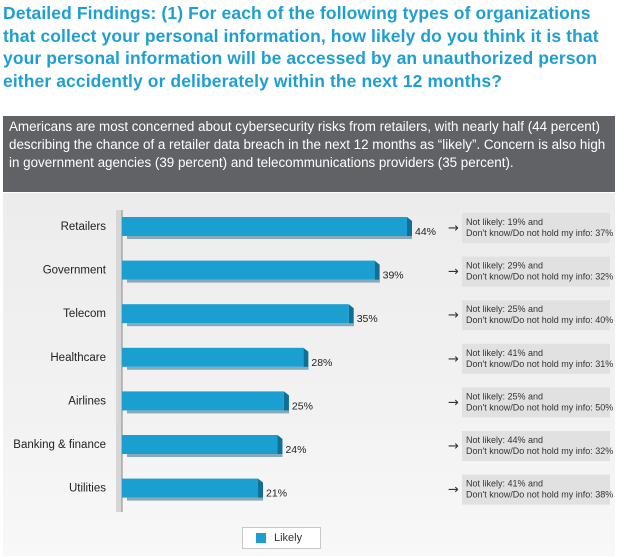 The height and width of the screenshot is (557, 625). What do you see at coordinates (367, 319) in the screenshot?
I see `data-label: 35%` at bounding box center [367, 319].